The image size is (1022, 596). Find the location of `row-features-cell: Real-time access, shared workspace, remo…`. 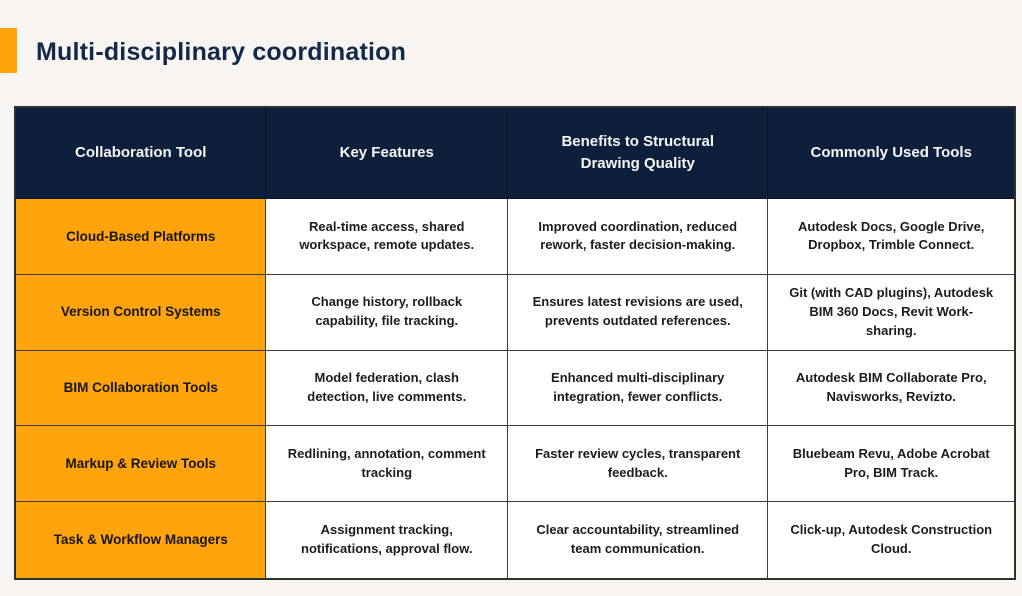

row-features-cell: Real-time access, shared workspace, remo… is located at coordinates (387, 237).